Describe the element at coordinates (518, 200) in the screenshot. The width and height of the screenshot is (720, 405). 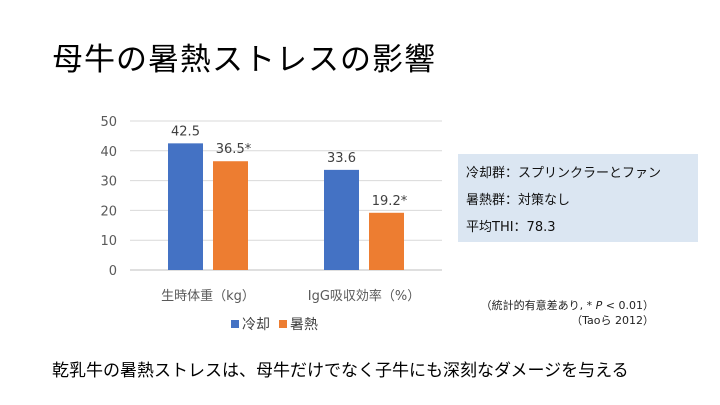
I see `info-line-heat: 暑熱群：対策なし` at that location.